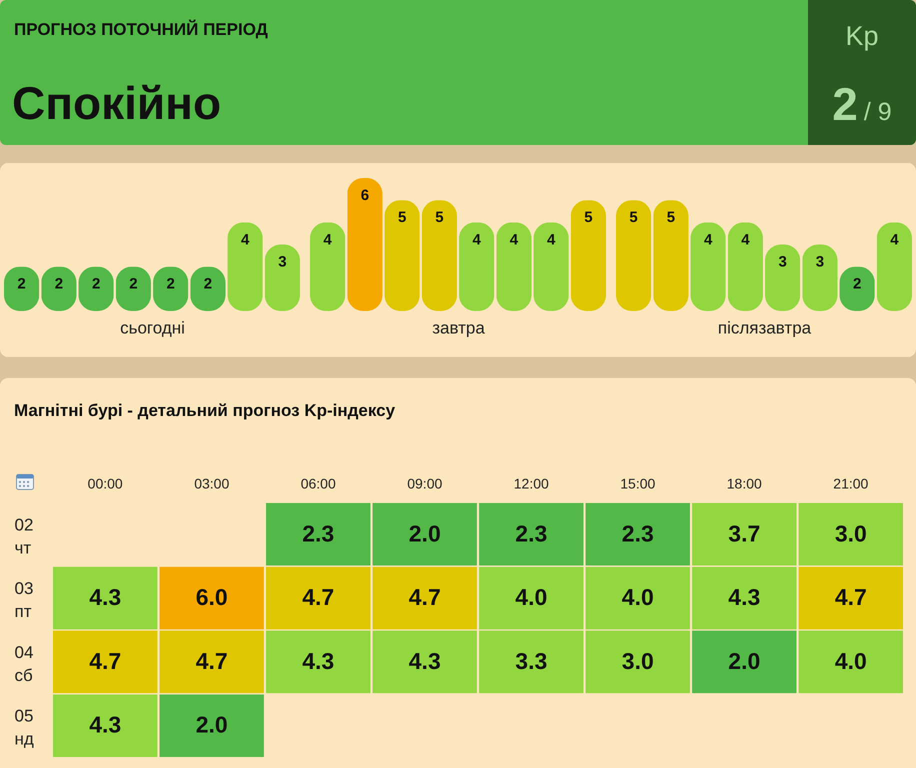  I want to click on data-label: 6, so click(365, 195).